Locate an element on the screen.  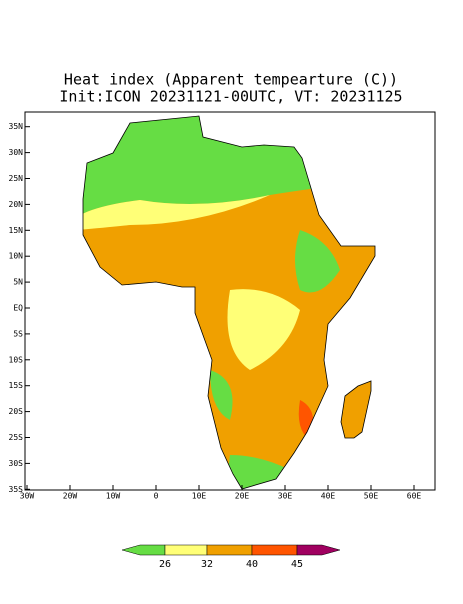
lon-tick-label: 40E is located at coordinates (328, 496).